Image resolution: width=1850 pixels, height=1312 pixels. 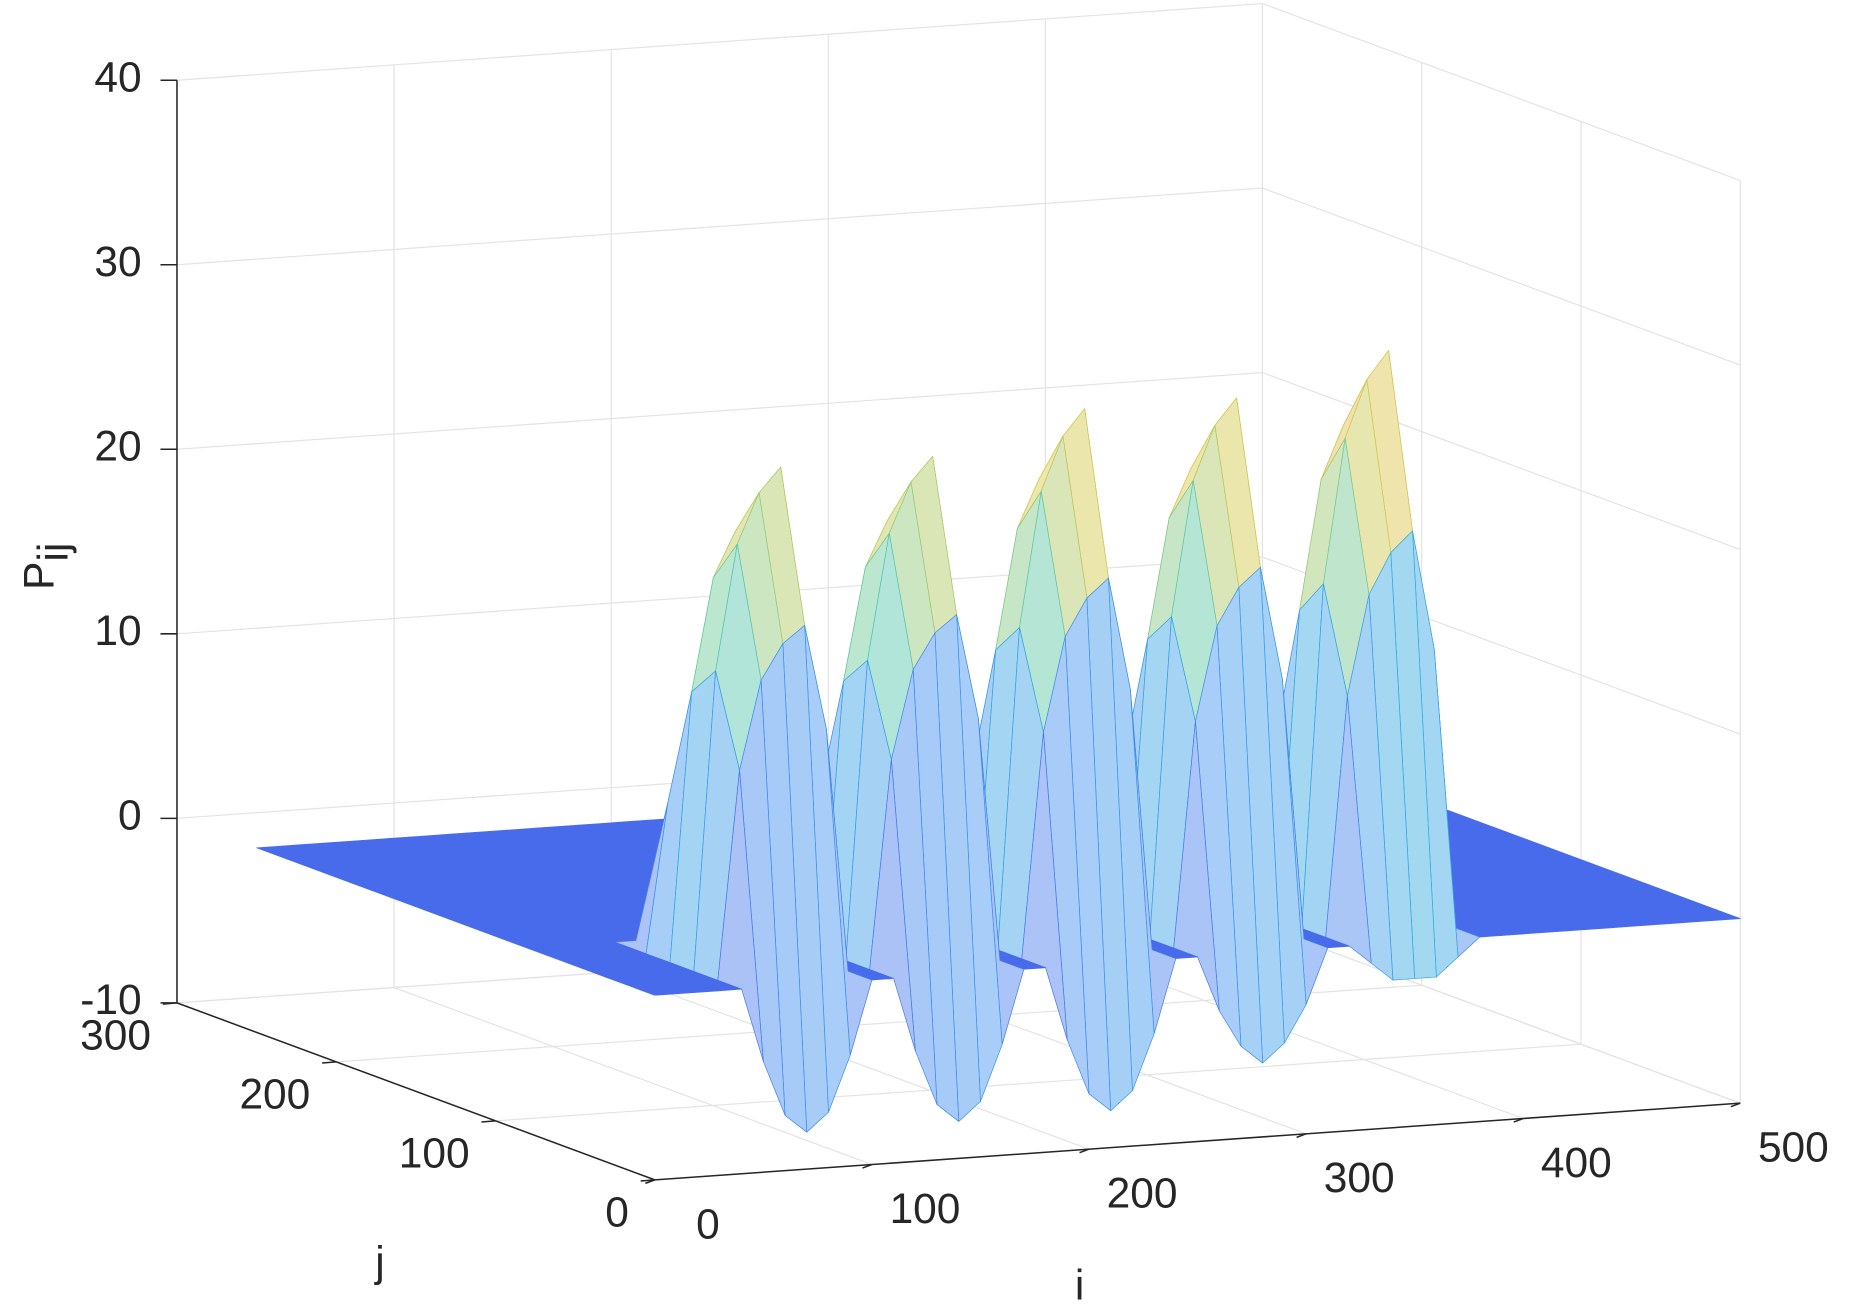 I want to click on y-axis-line, so click(x=416, y=1091).